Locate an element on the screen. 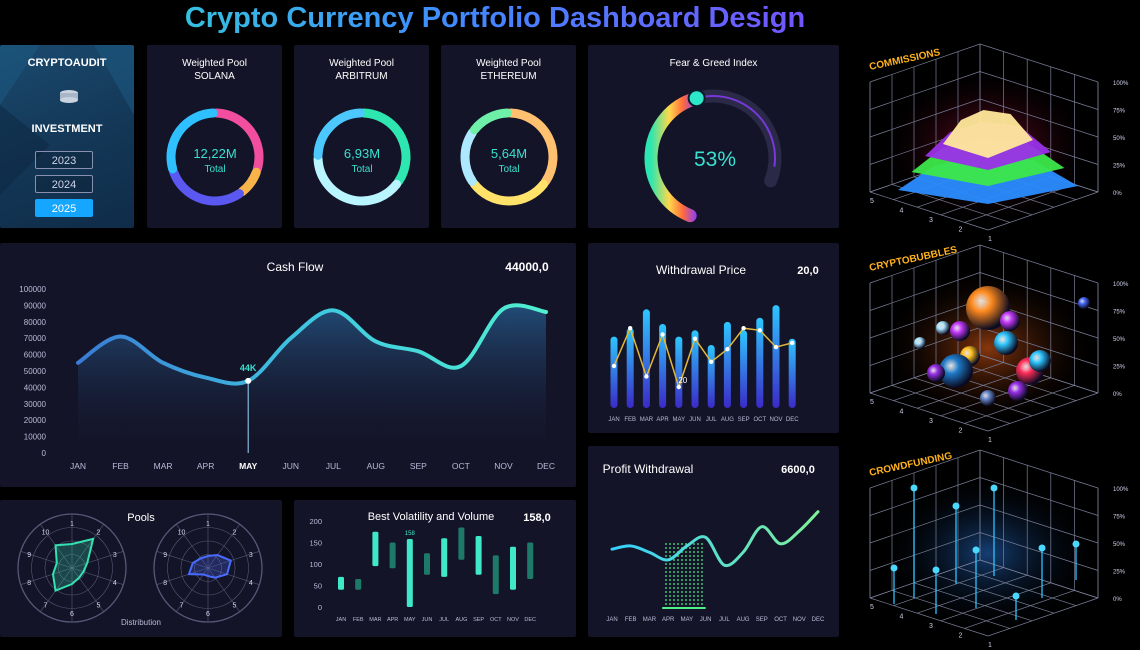 The height and width of the screenshot is (650, 1140). chart-title: Pools is located at coordinates (141, 518).